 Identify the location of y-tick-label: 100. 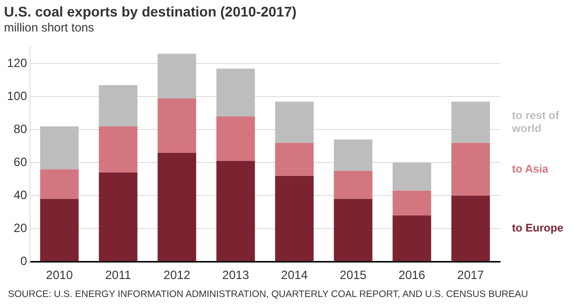
(17, 95).